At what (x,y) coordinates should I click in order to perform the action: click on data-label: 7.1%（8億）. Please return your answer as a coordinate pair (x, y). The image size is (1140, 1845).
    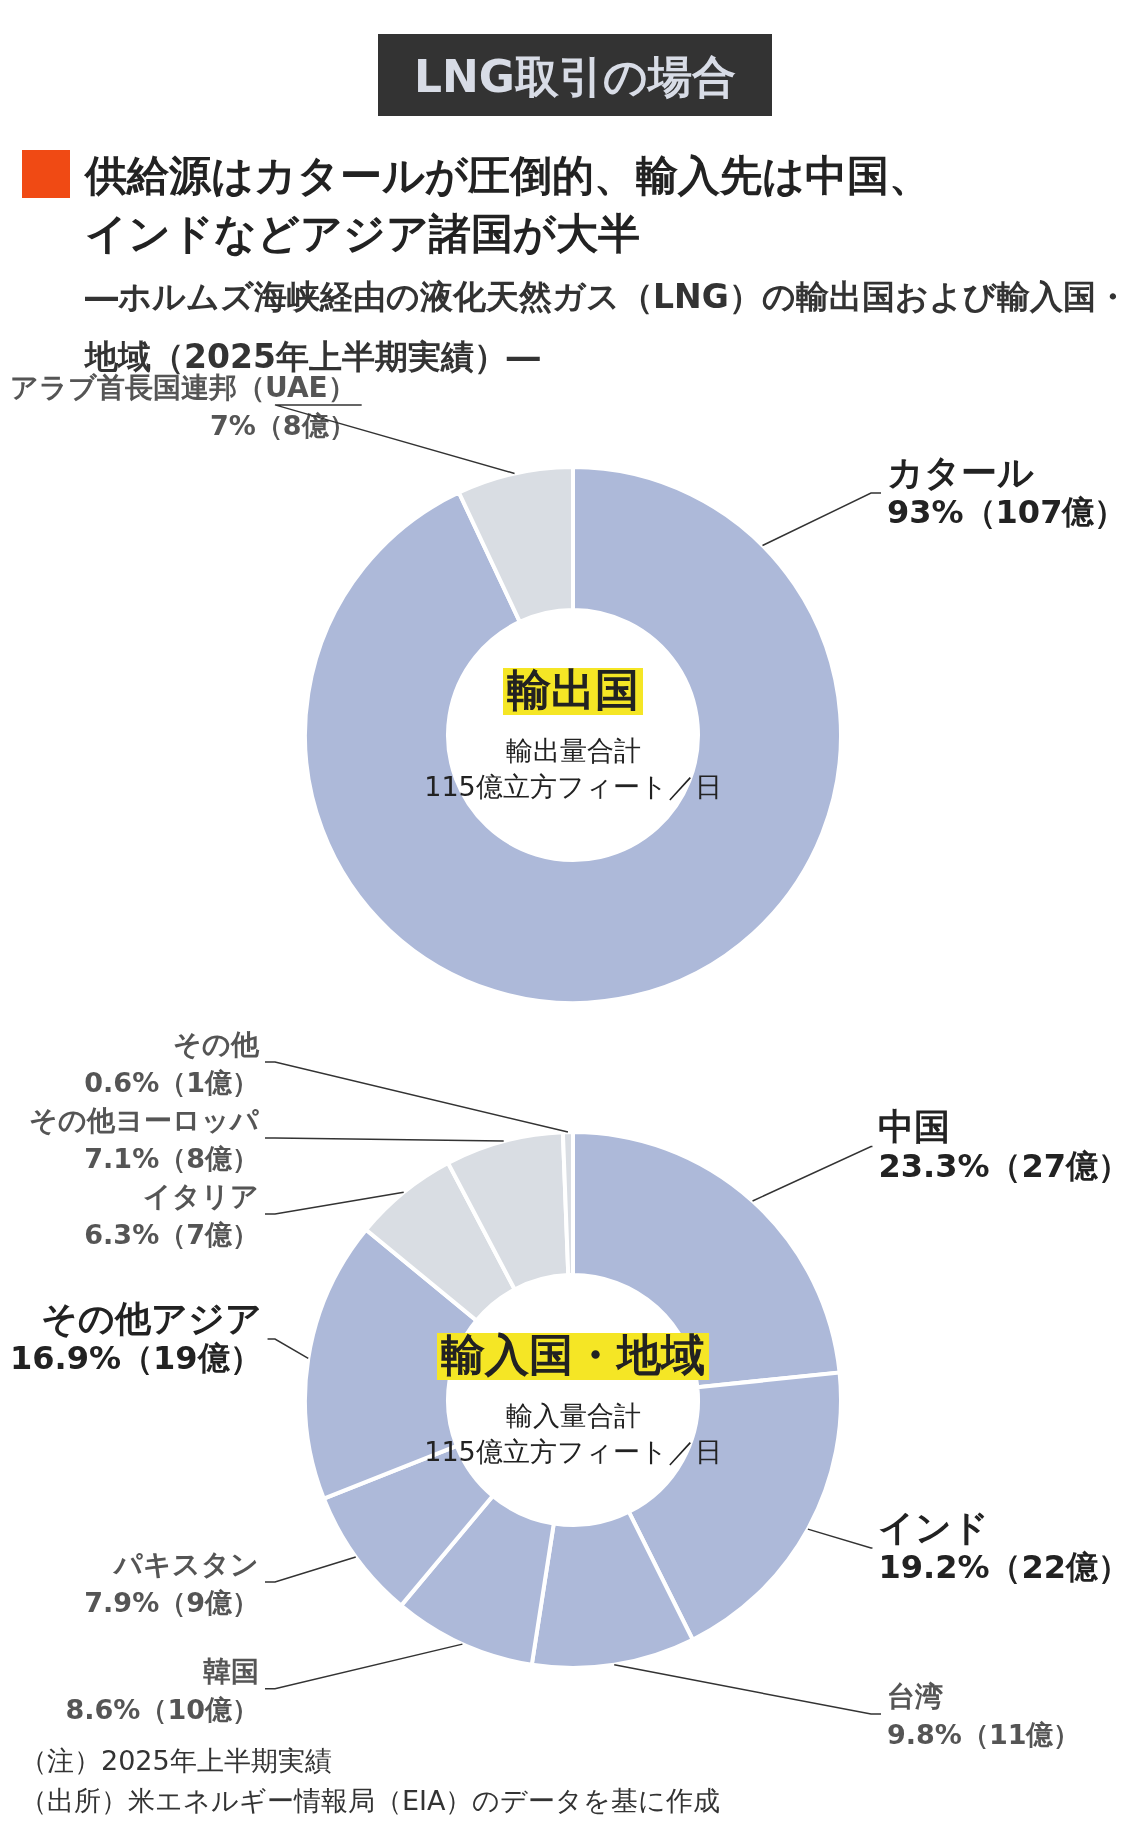
    Looking at the image, I should click on (171, 1159).